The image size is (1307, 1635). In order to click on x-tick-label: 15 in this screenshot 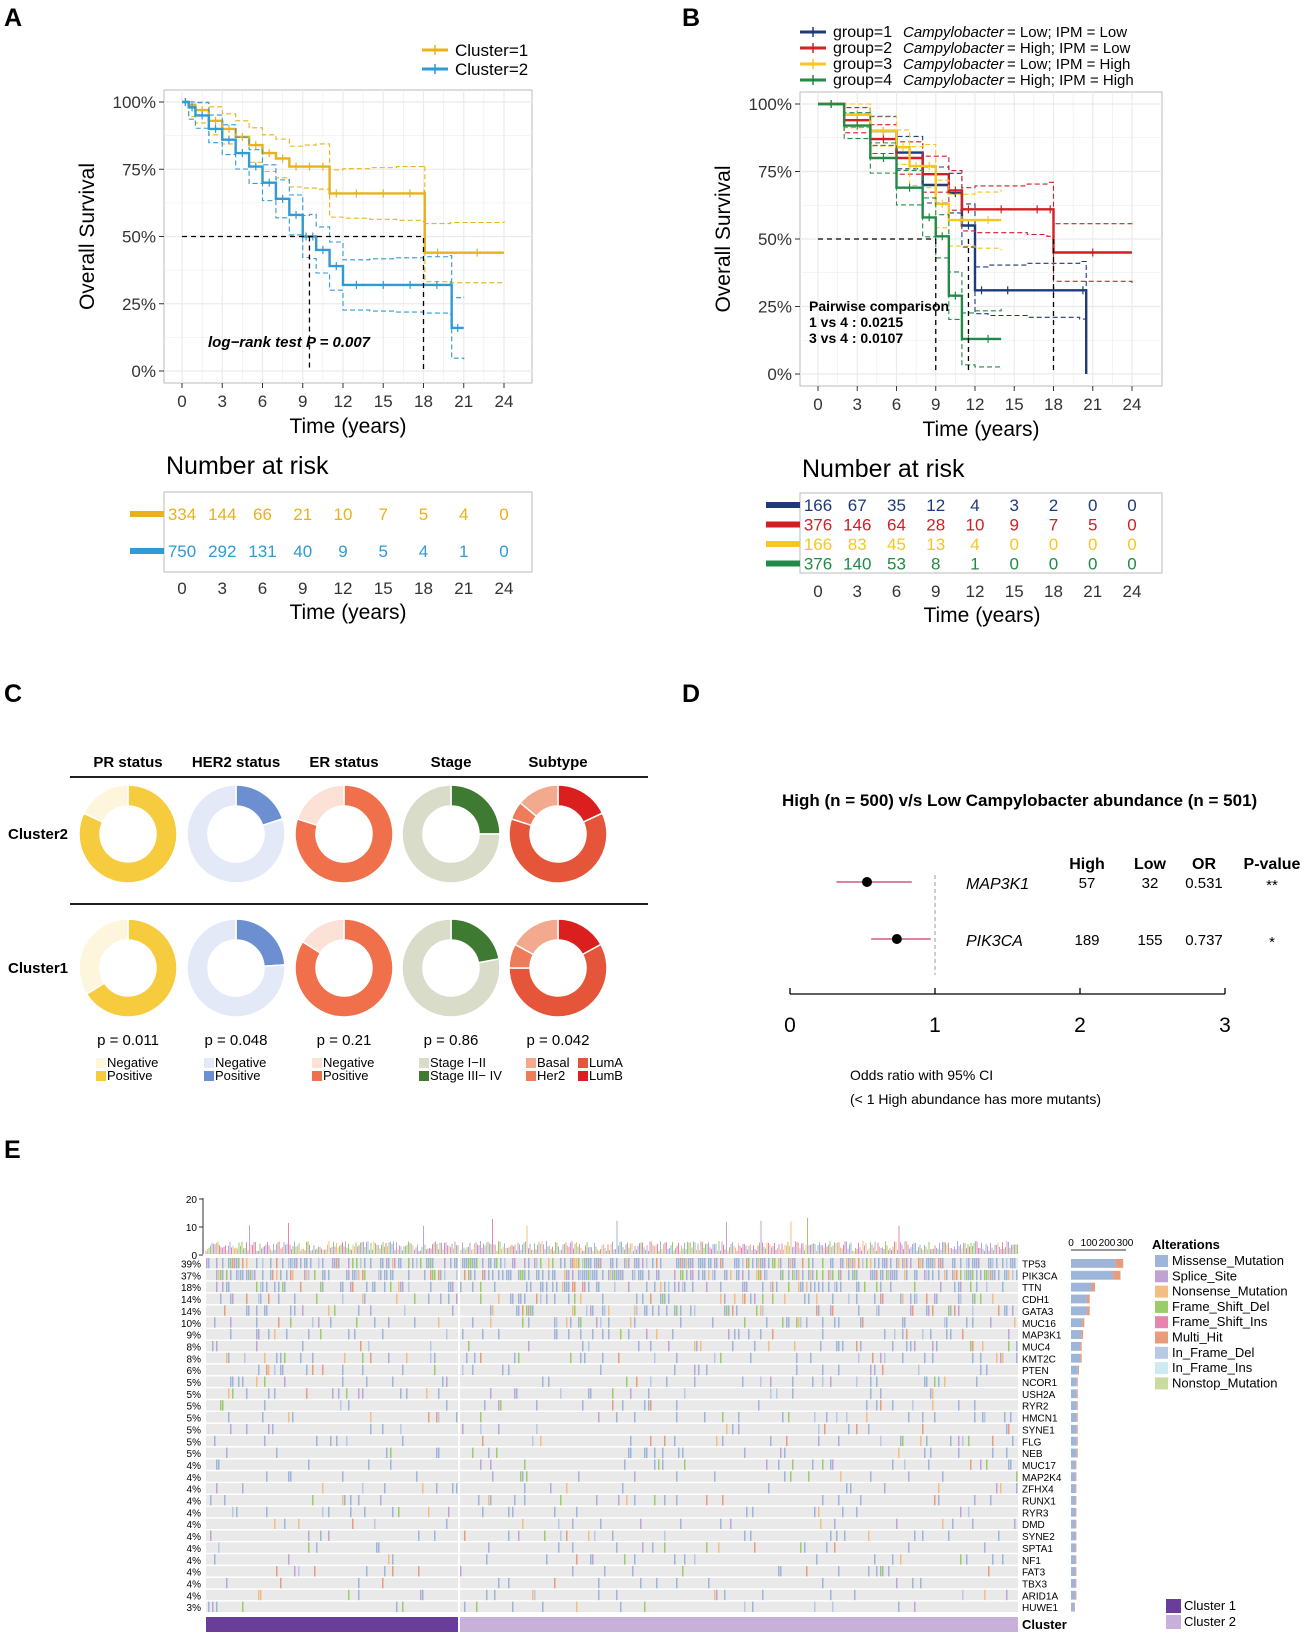, I will do `click(383, 401)`.